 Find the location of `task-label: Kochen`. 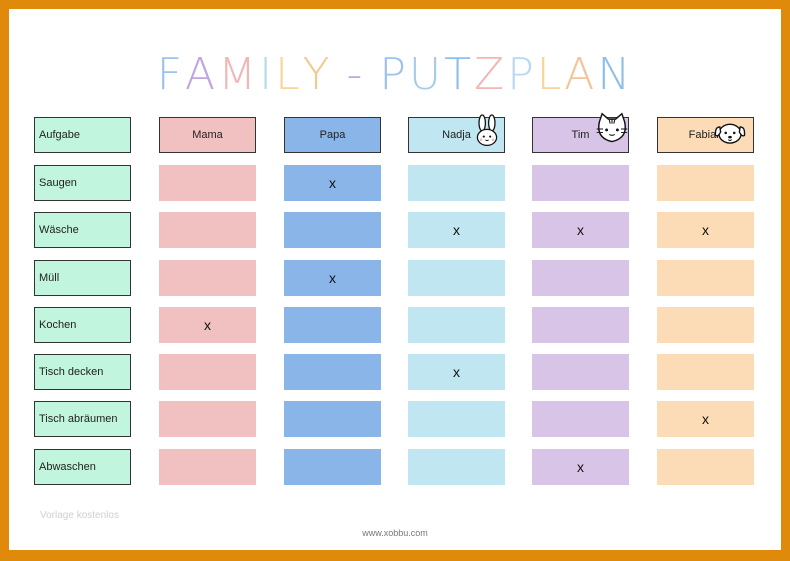

task-label: Kochen is located at coordinates (82, 325).